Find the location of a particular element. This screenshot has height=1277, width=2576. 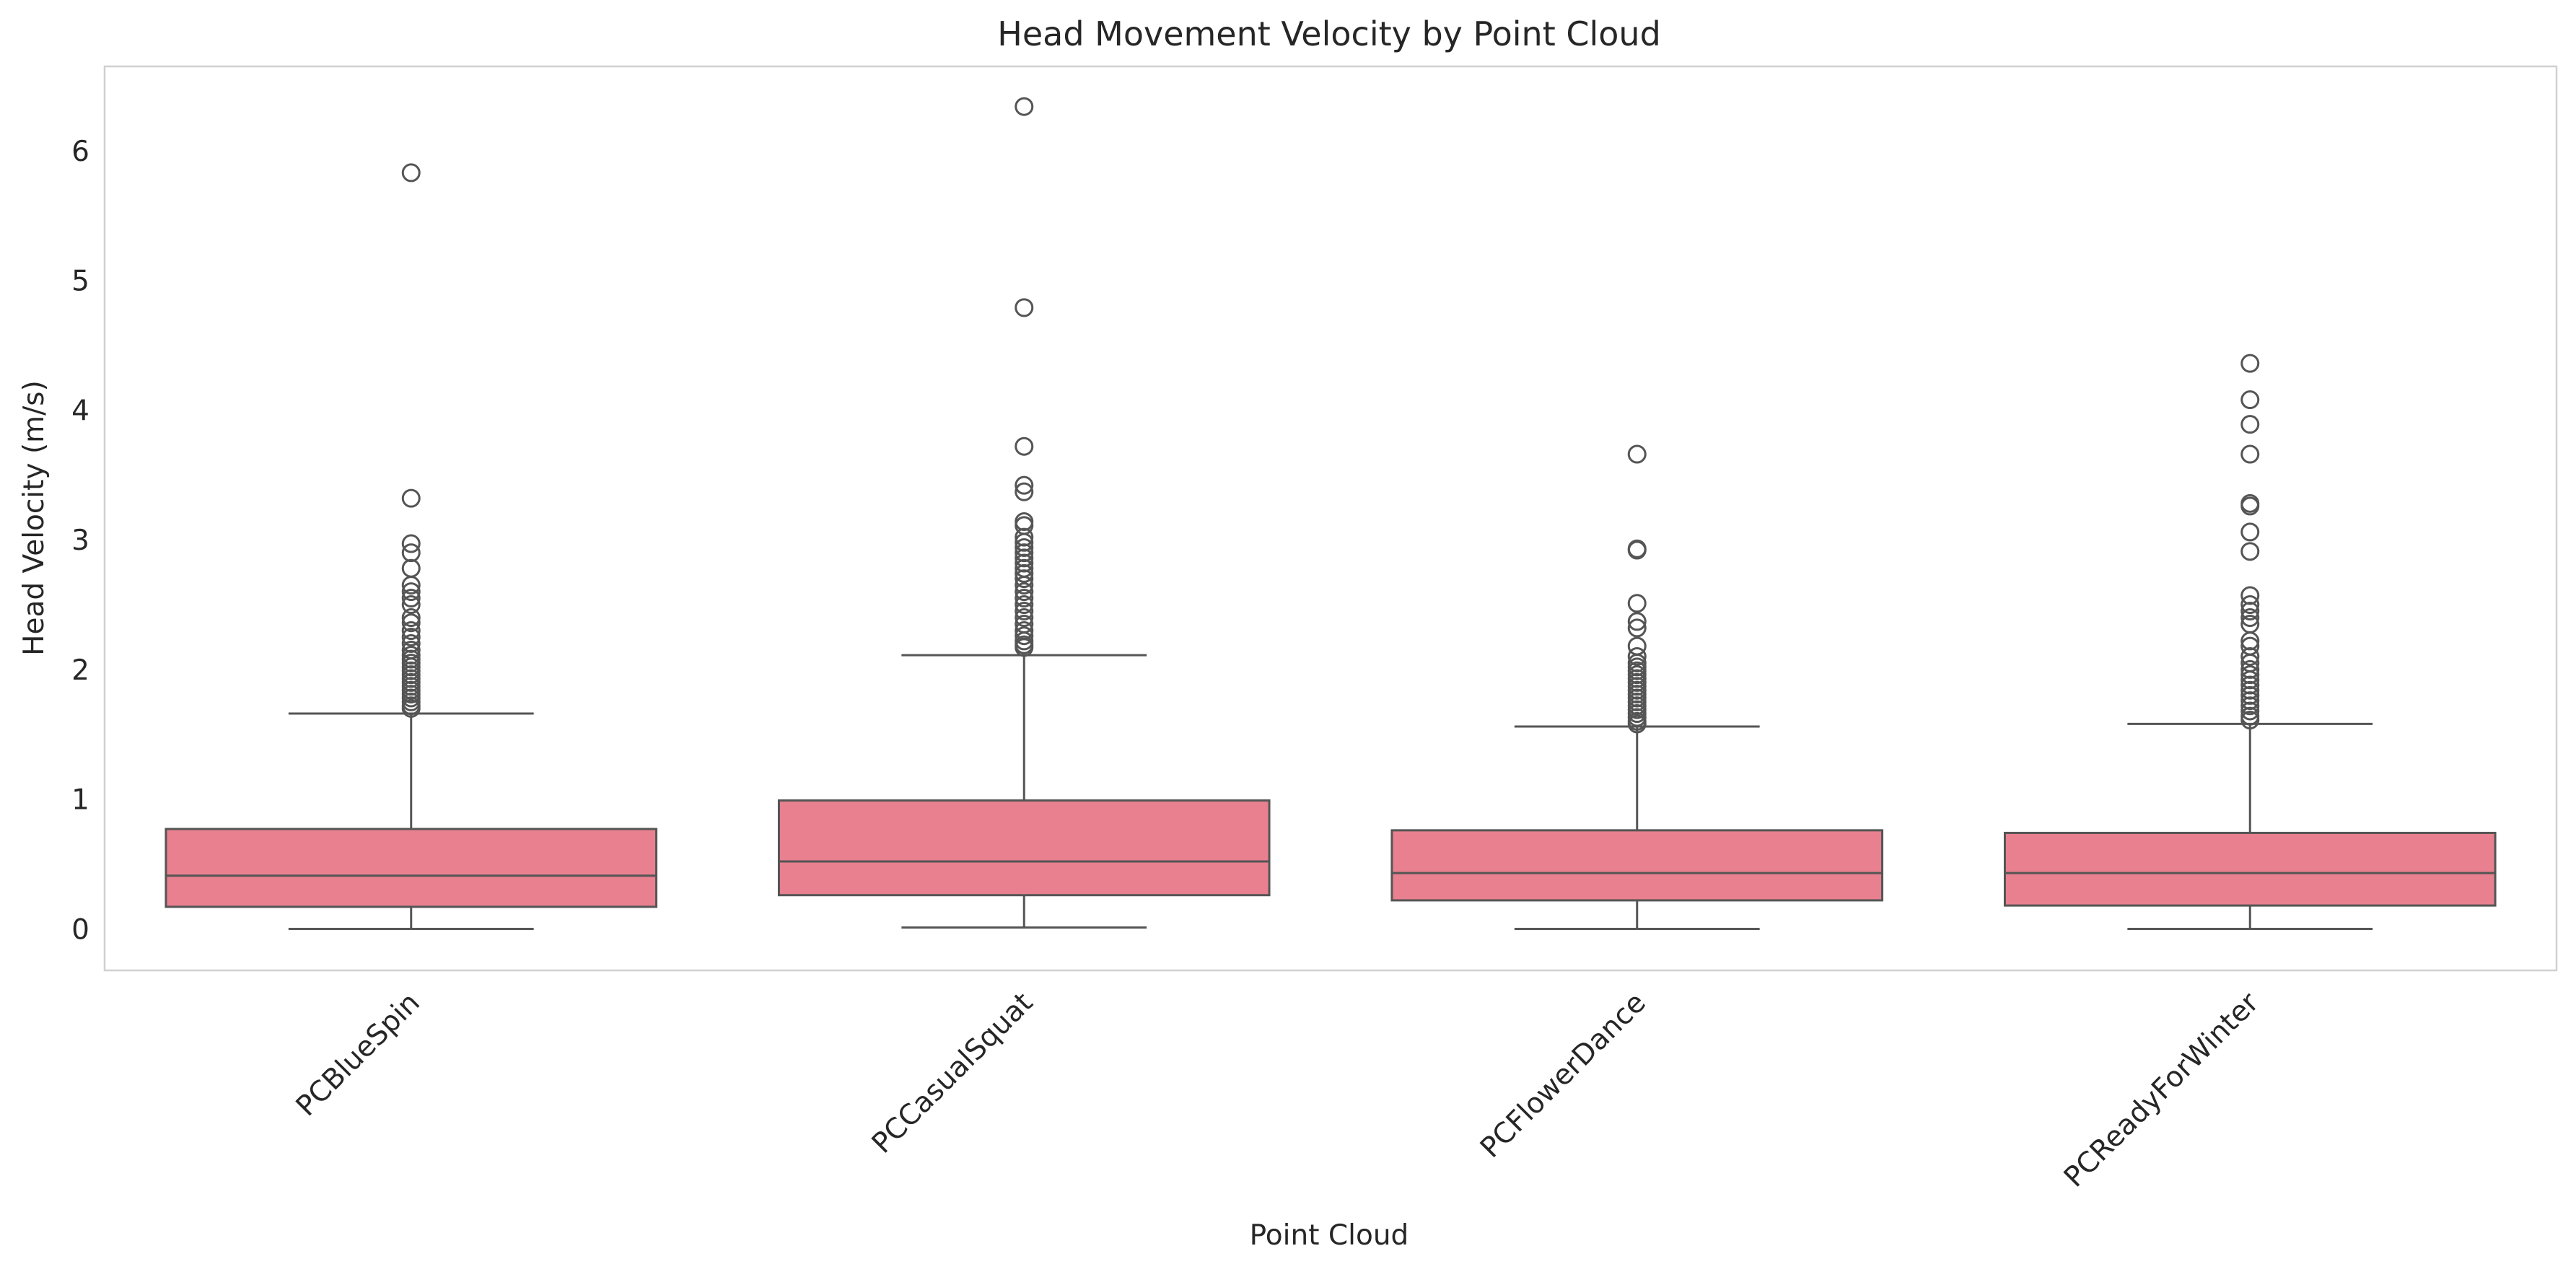

y-tick-label: 2 is located at coordinates (80, 670).